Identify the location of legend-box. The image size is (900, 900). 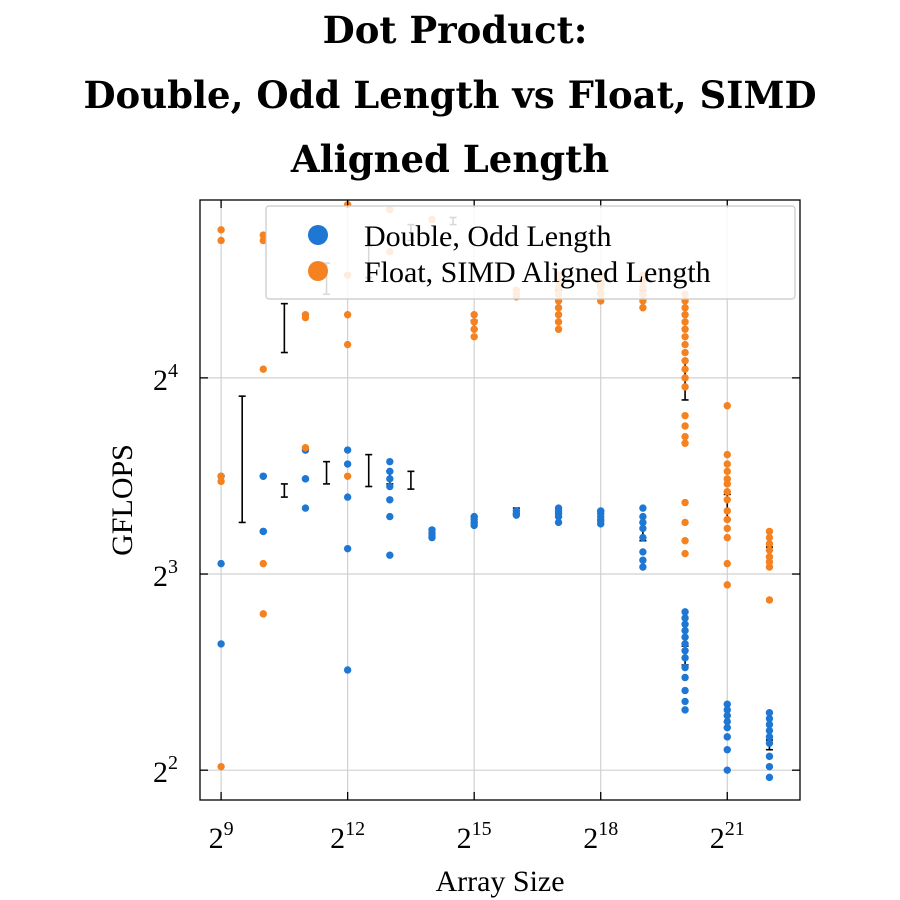
(530, 252).